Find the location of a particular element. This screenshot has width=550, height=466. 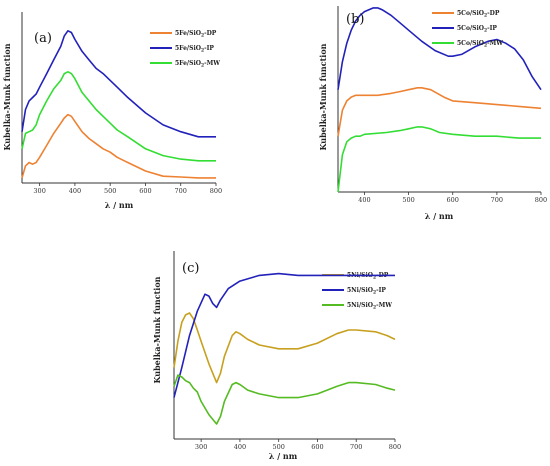

panel-label: (b) is located at coordinates (355, 19).